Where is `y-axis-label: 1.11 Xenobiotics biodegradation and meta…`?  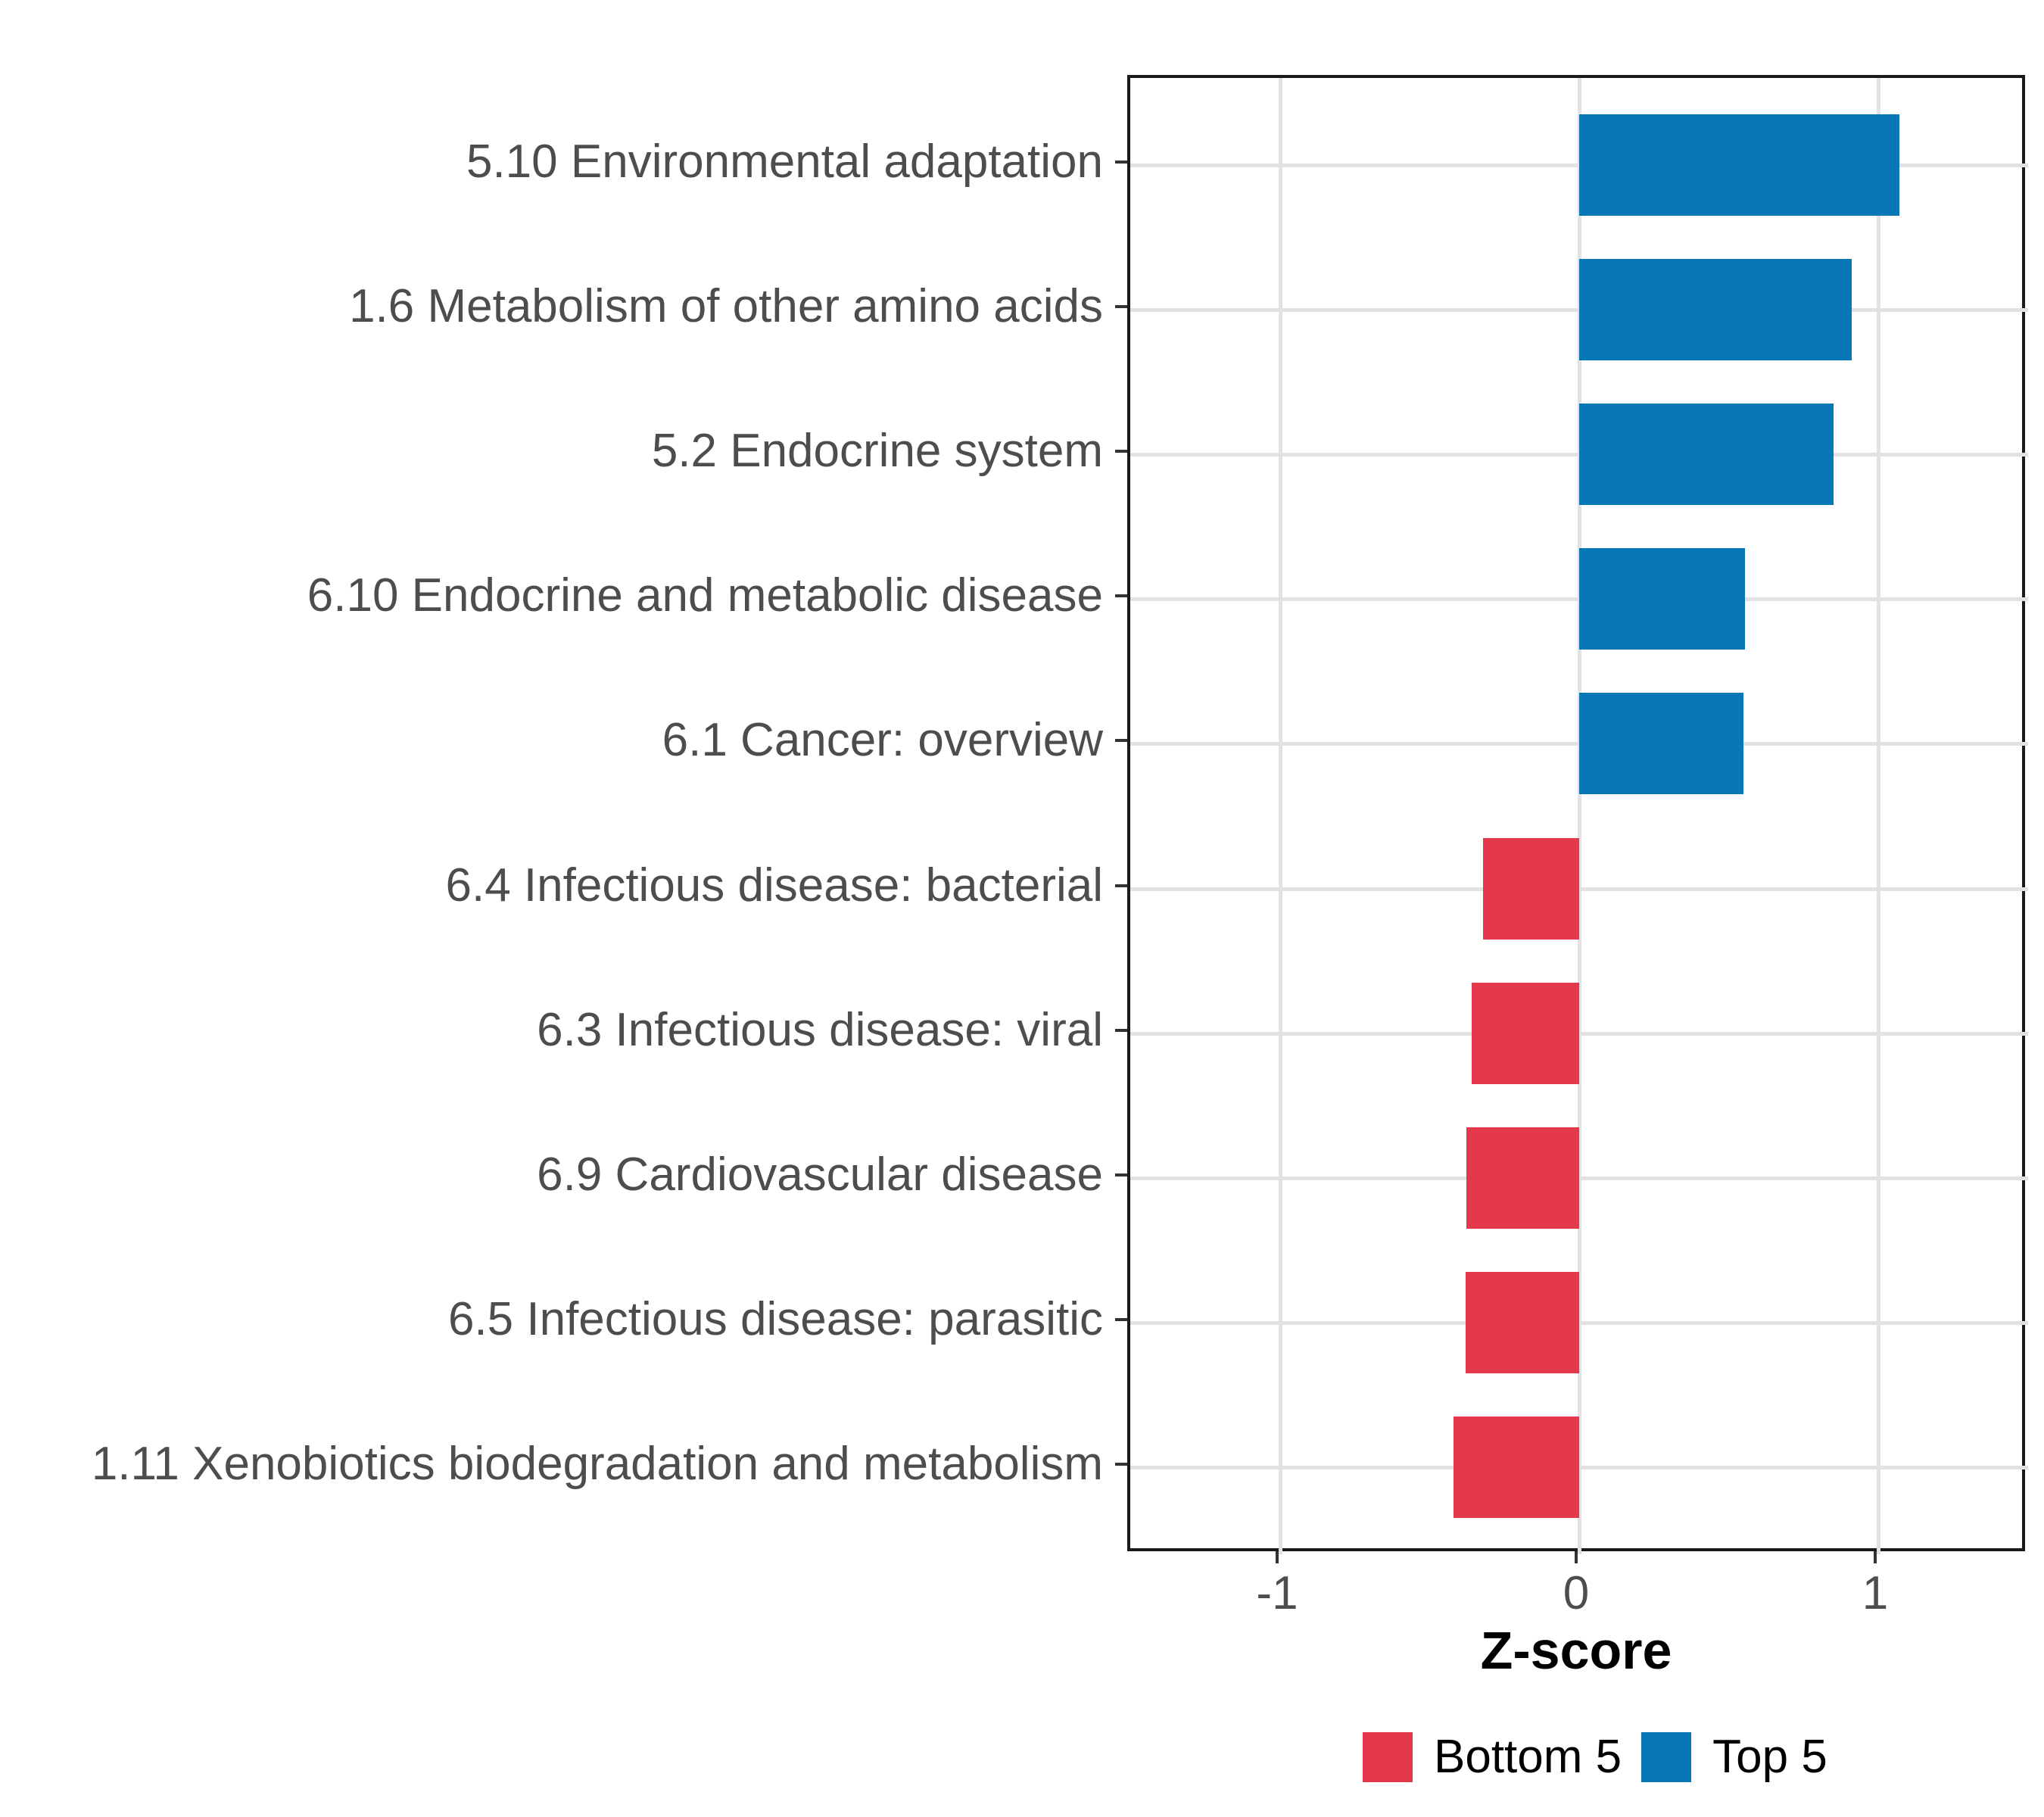 y-axis-label: 1.11 Xenobiotics biodegradation and meta… is located at coordinates (597, 1464).